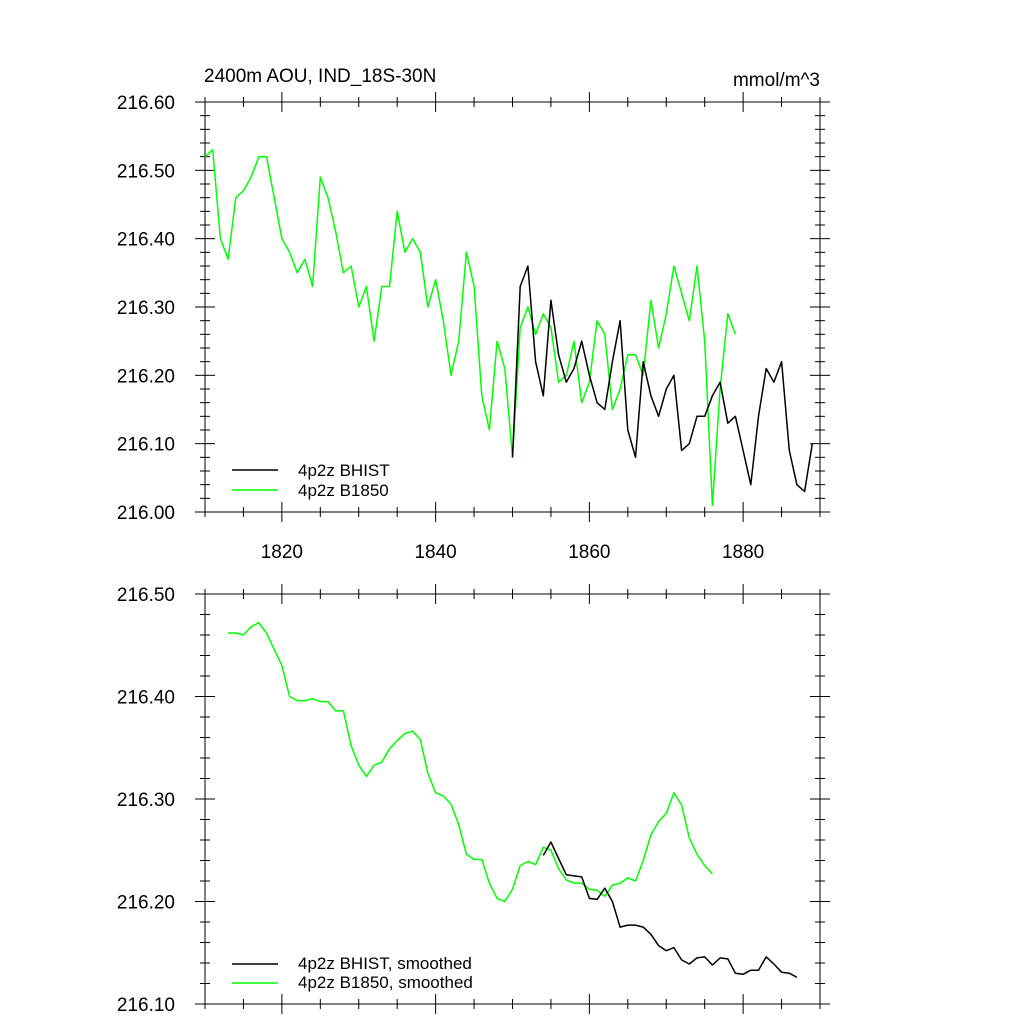 This screenshot has height=1024, width=1024. I want to click on x-tick-label: 1840, so click(435, 552).